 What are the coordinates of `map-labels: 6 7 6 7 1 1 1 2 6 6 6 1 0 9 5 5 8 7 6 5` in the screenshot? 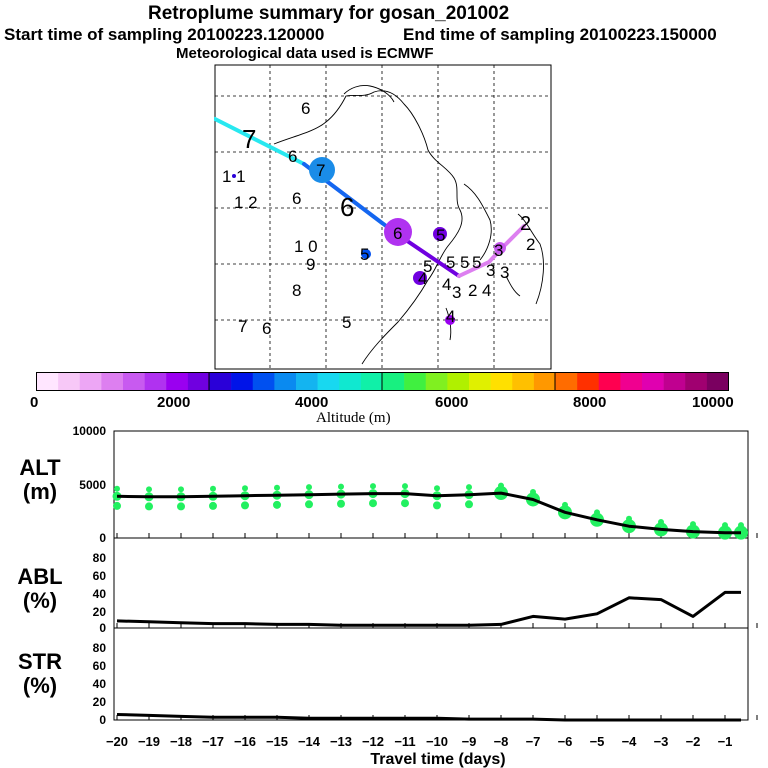 It's located at (327, 218).